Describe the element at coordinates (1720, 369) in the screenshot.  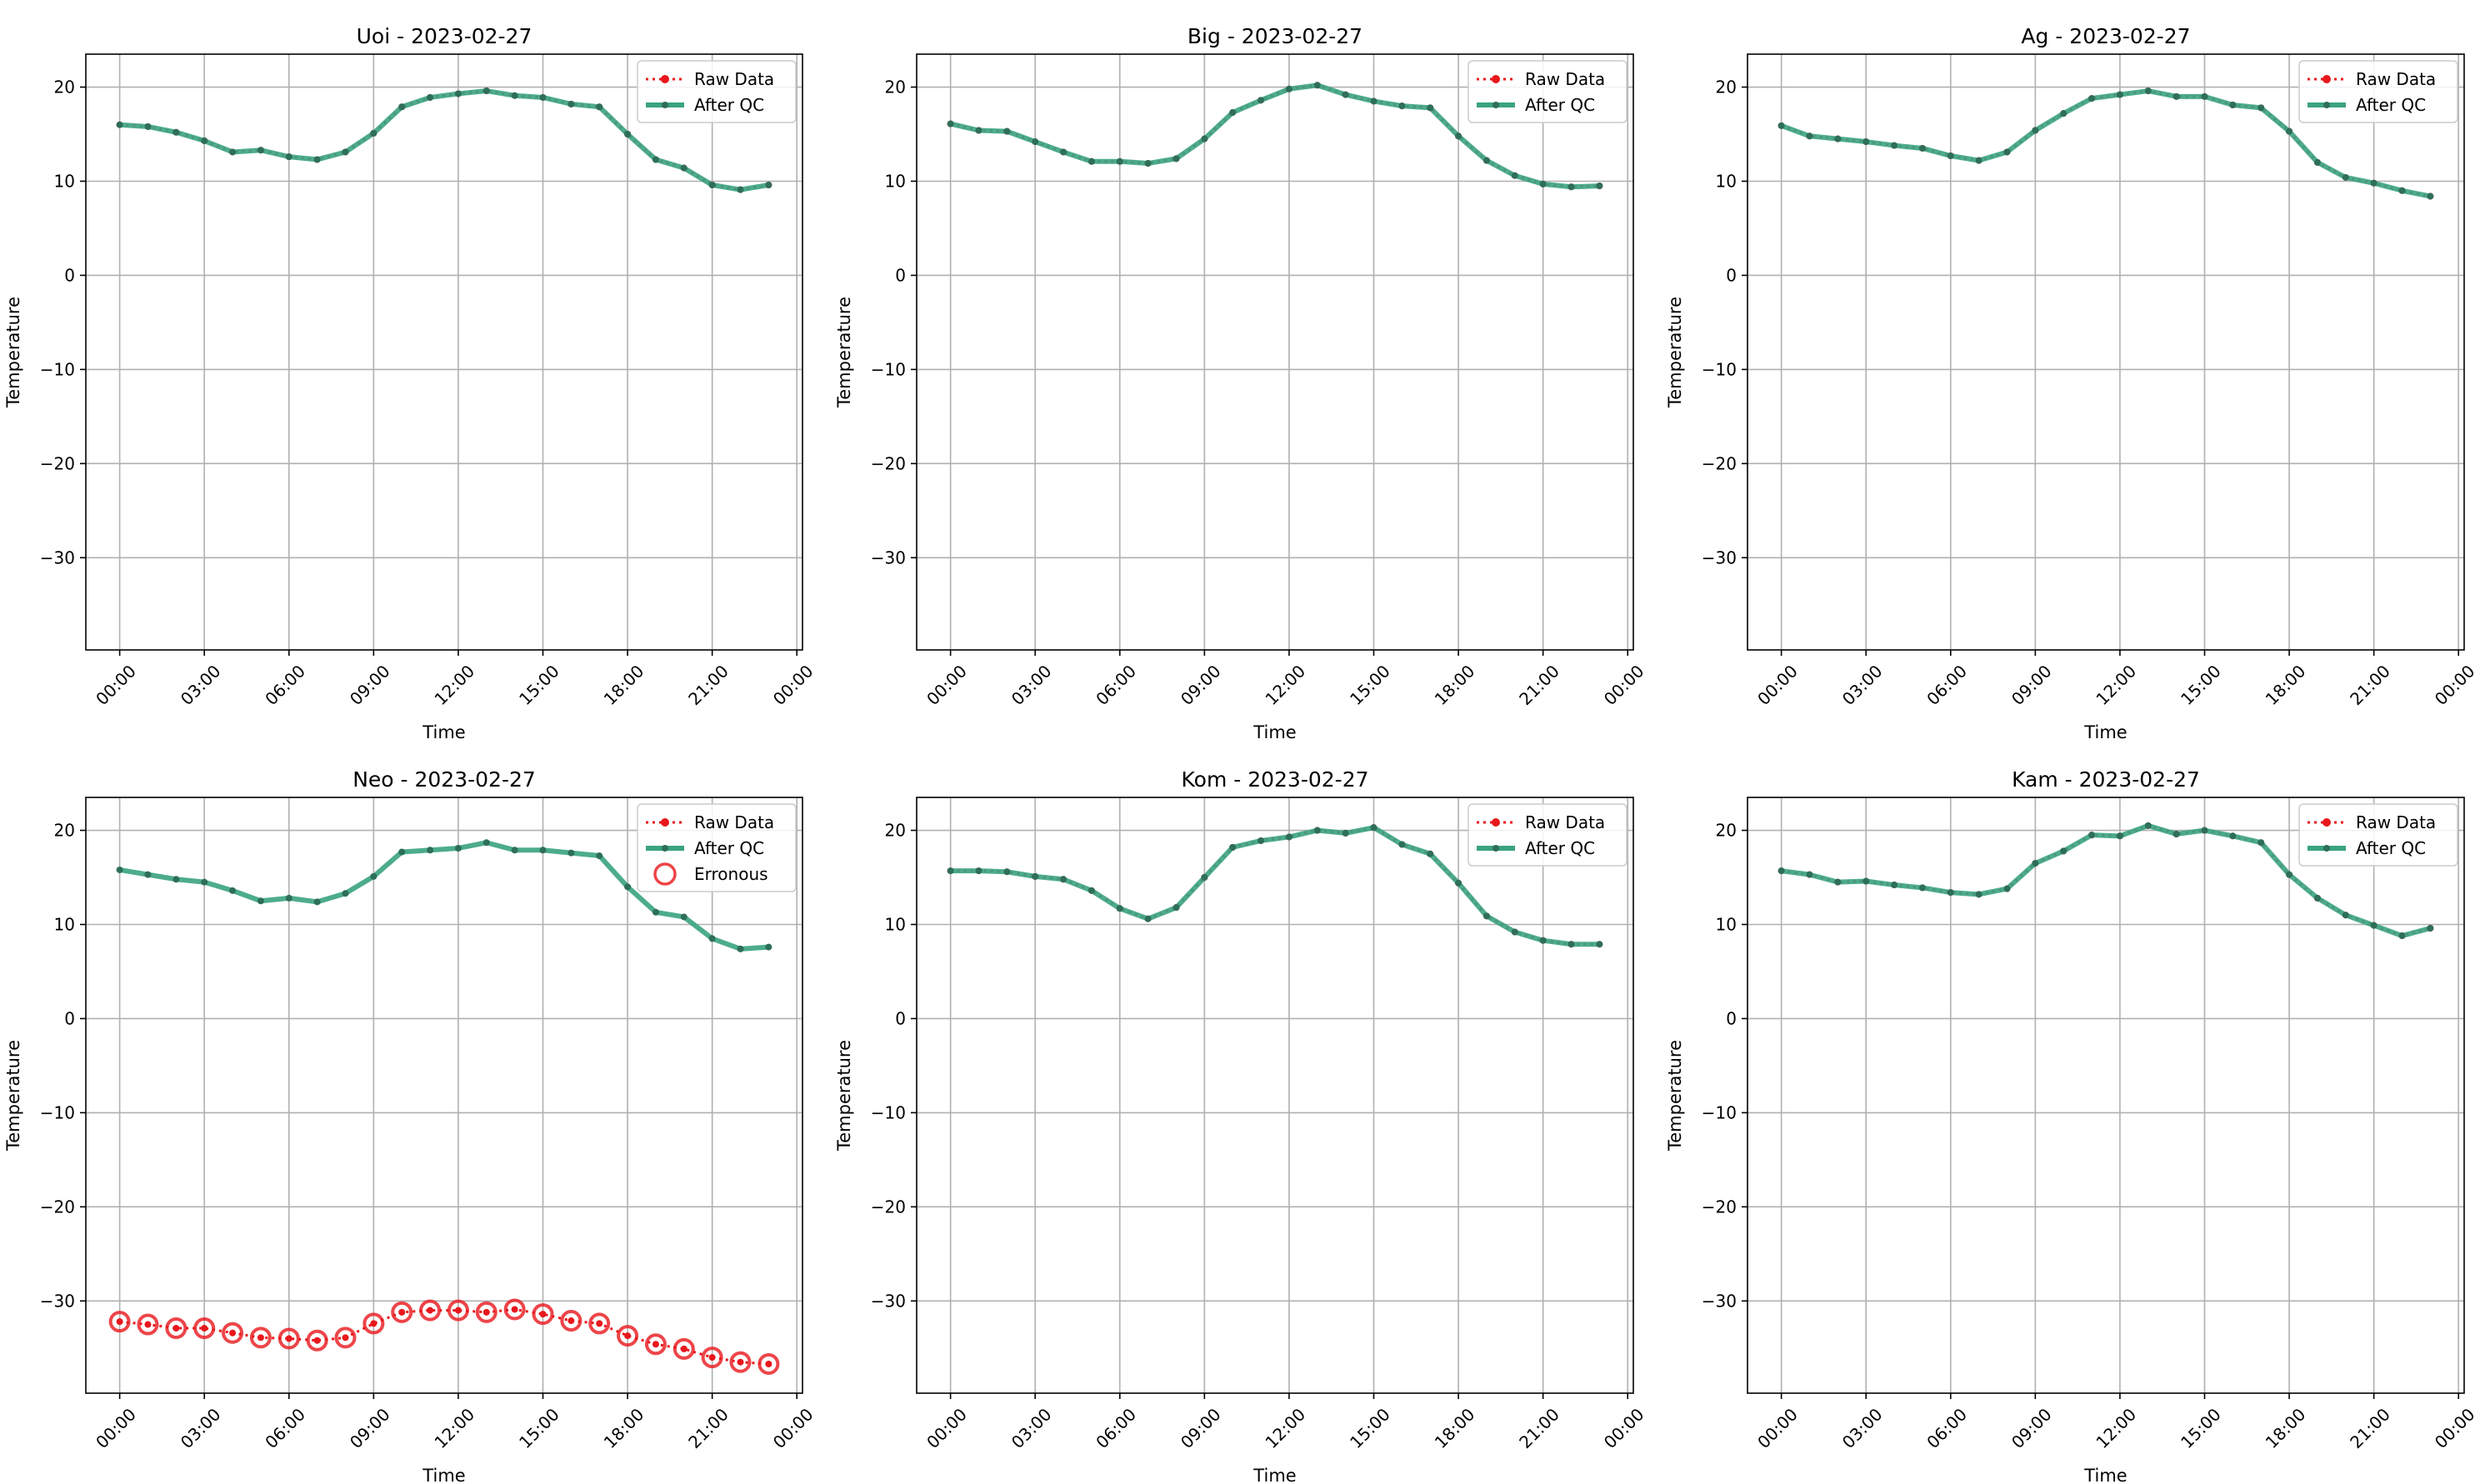
I see `y-tick-label: −10` at that location.